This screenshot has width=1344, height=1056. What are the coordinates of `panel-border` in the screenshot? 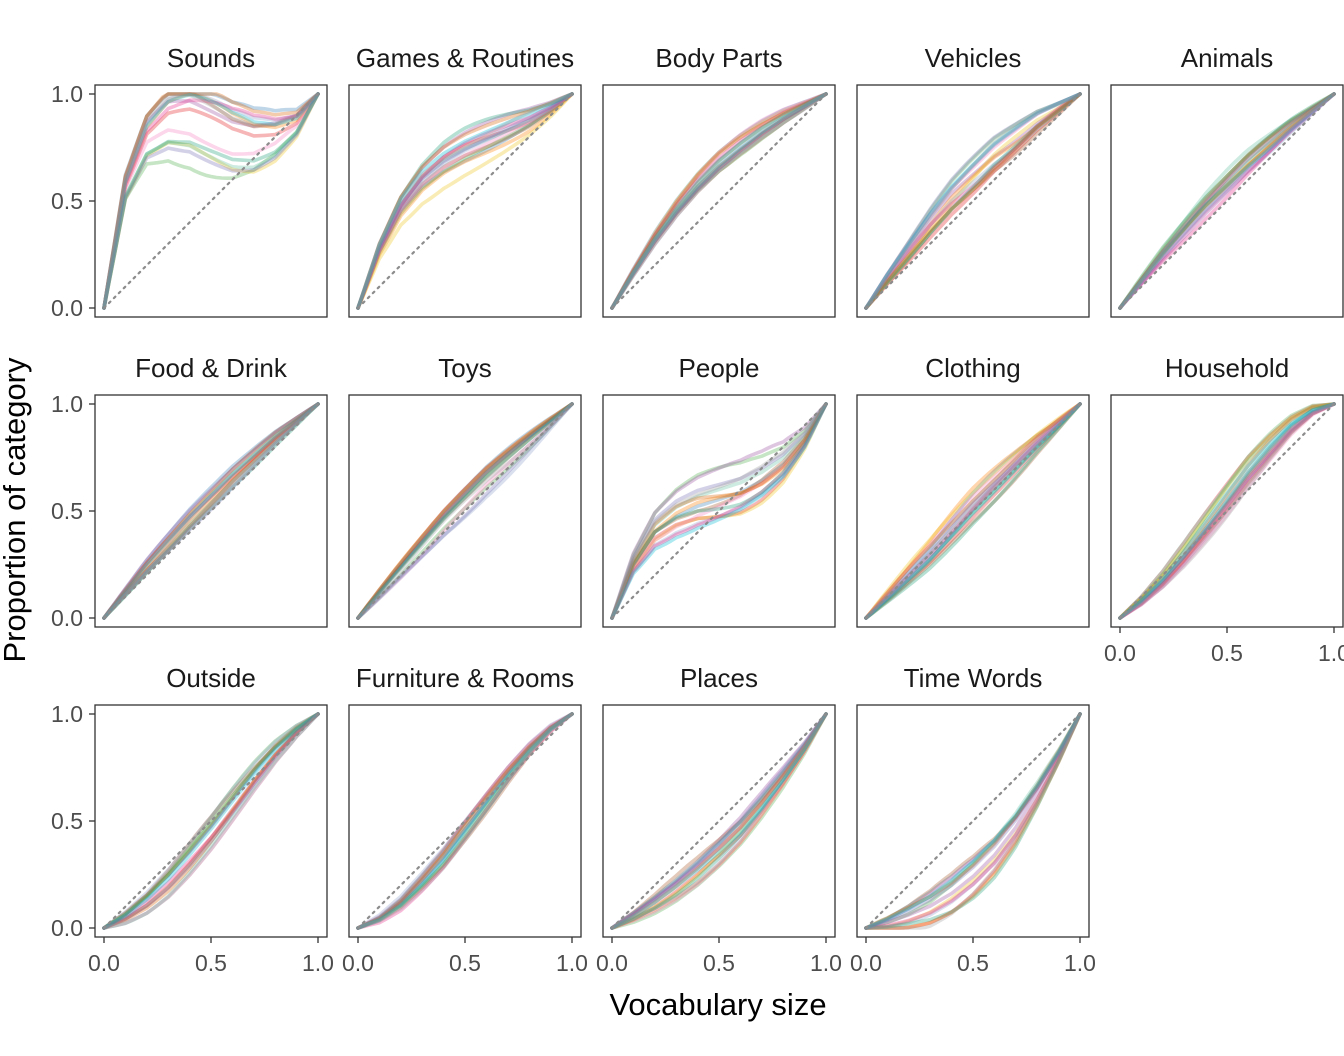 It's located at (719, 511).